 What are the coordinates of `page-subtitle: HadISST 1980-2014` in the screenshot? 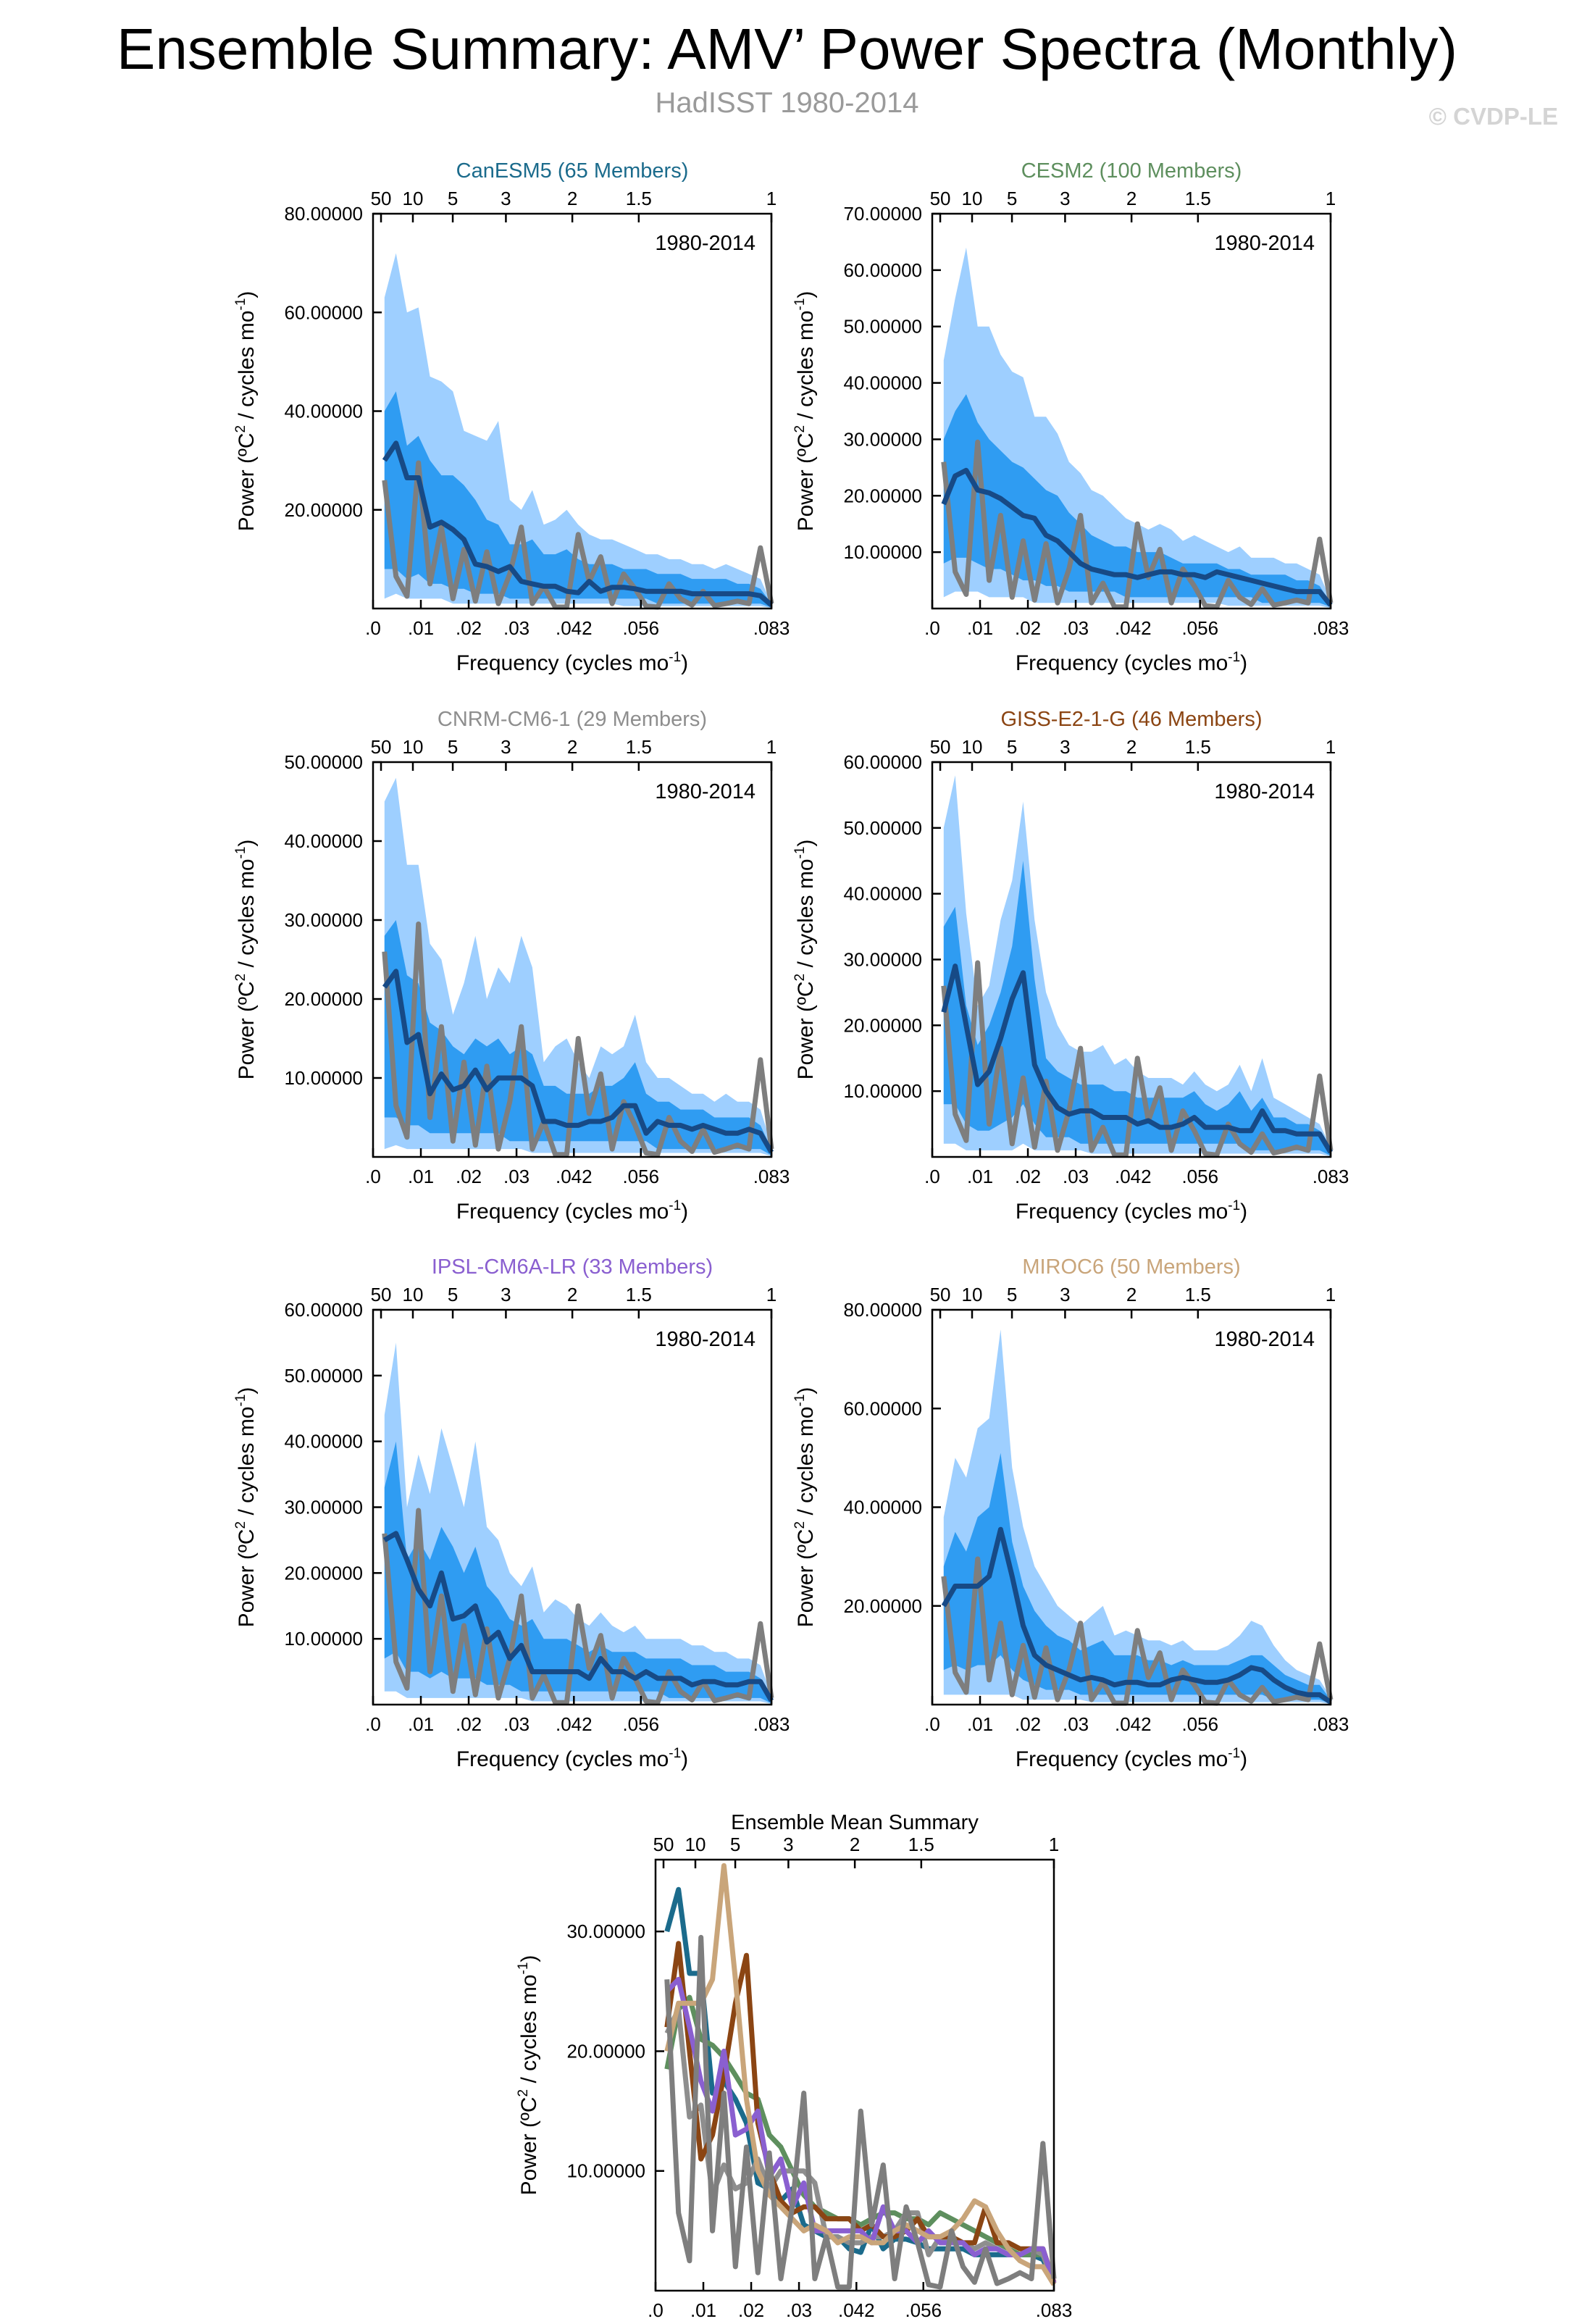 It's located at (787, 103).